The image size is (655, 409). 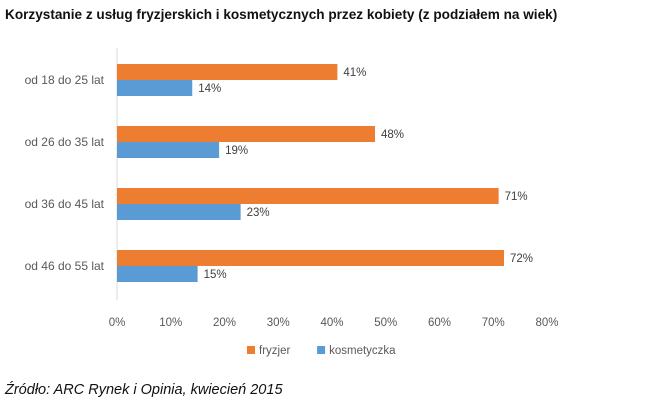 What do you see at coordinates (354, 73) in the screenshot?
I see `data-label-fryzjer: 41%` at bounding box center [354, 73].